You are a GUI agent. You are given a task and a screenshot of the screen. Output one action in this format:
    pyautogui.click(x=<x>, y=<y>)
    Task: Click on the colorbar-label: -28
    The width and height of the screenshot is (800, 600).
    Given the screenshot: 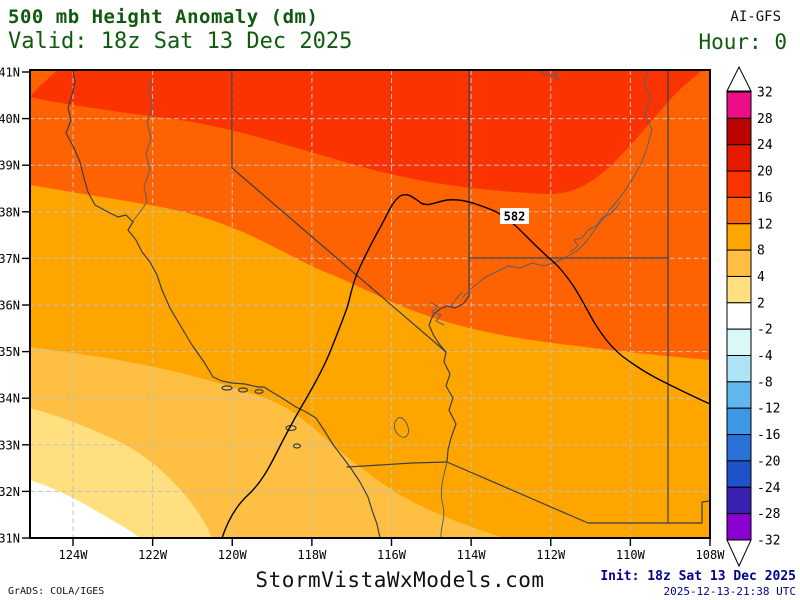 What is the action you would take?
    pyautogui.click(x=768, y=514)
    